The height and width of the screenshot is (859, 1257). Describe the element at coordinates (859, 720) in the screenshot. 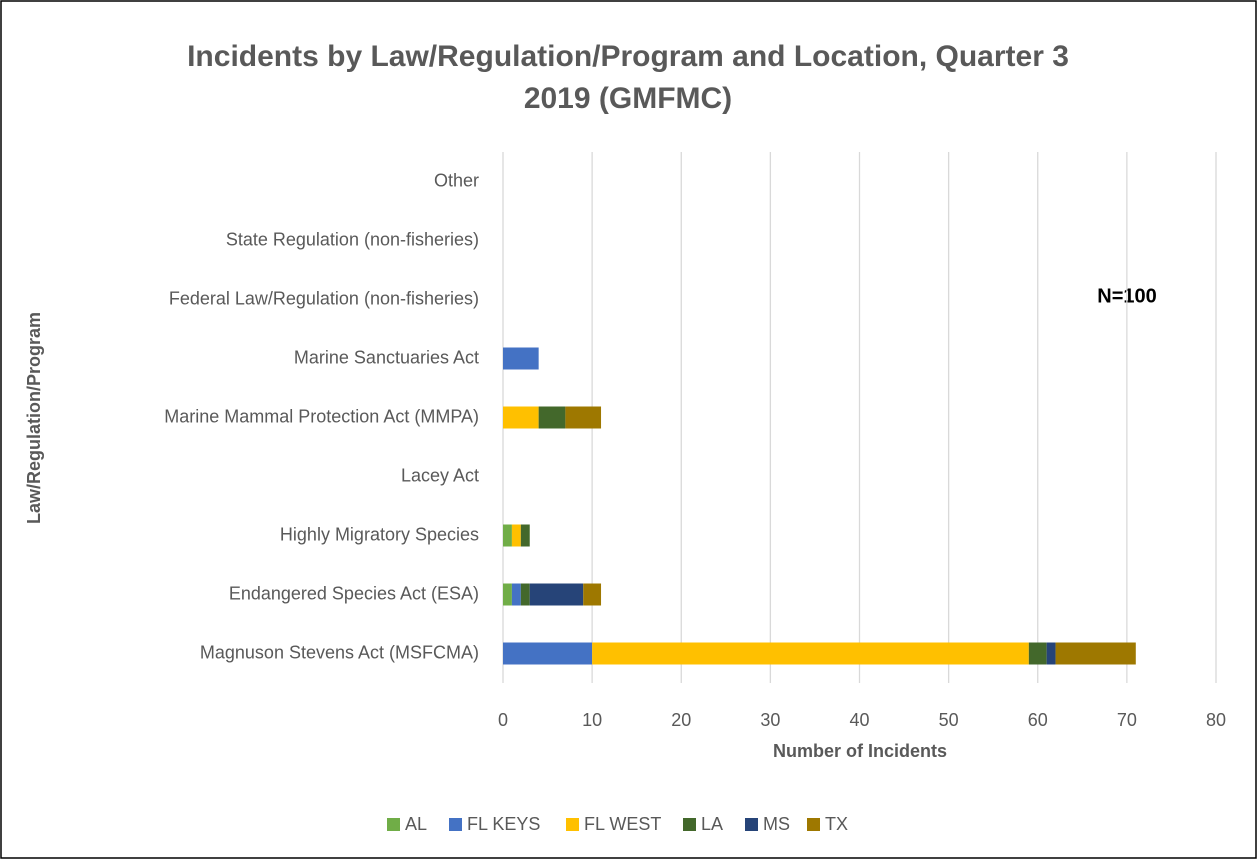

I see `x-tick-label: 40` at that location.